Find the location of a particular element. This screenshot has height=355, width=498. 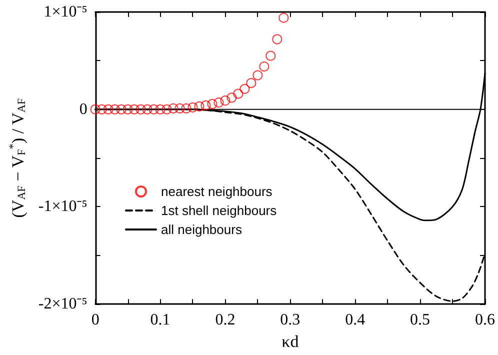

y-tick-label: -1×10⁻⁵ is located at coordinates (63, 207).